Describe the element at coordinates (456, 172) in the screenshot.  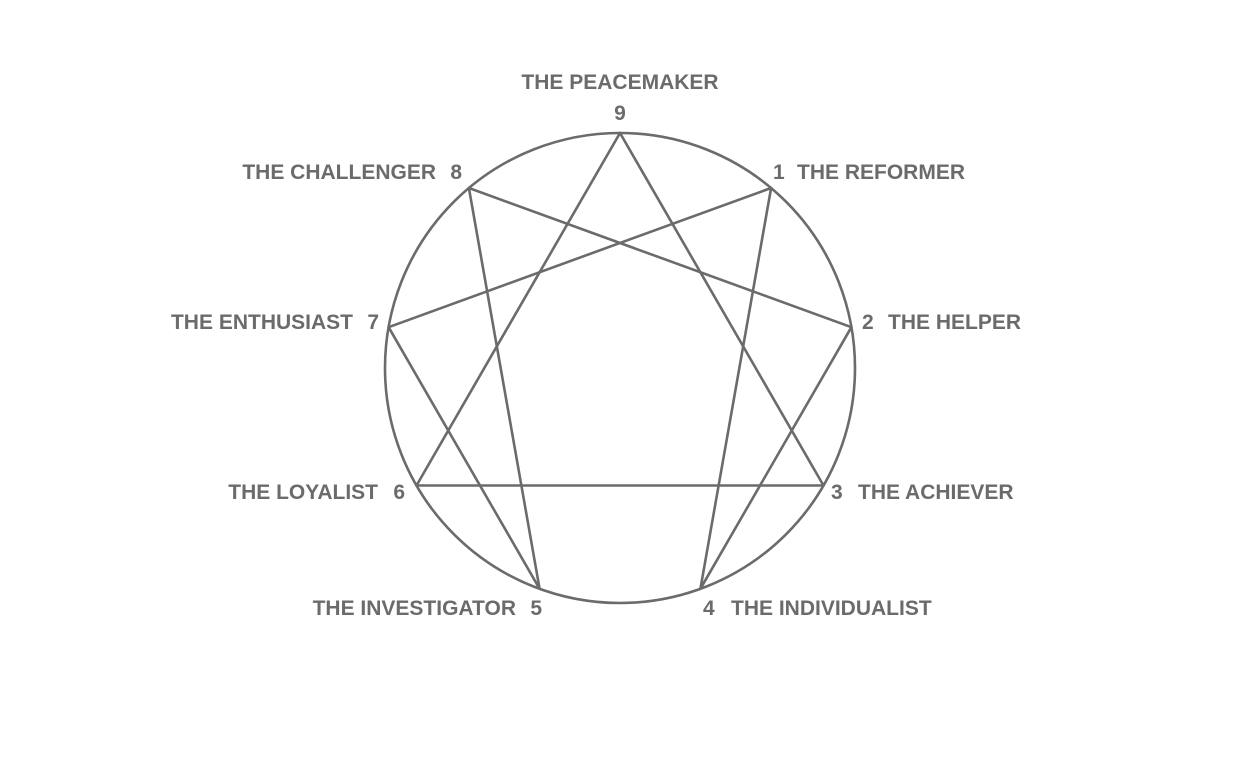
I see `label-number-8: 8` at that location.